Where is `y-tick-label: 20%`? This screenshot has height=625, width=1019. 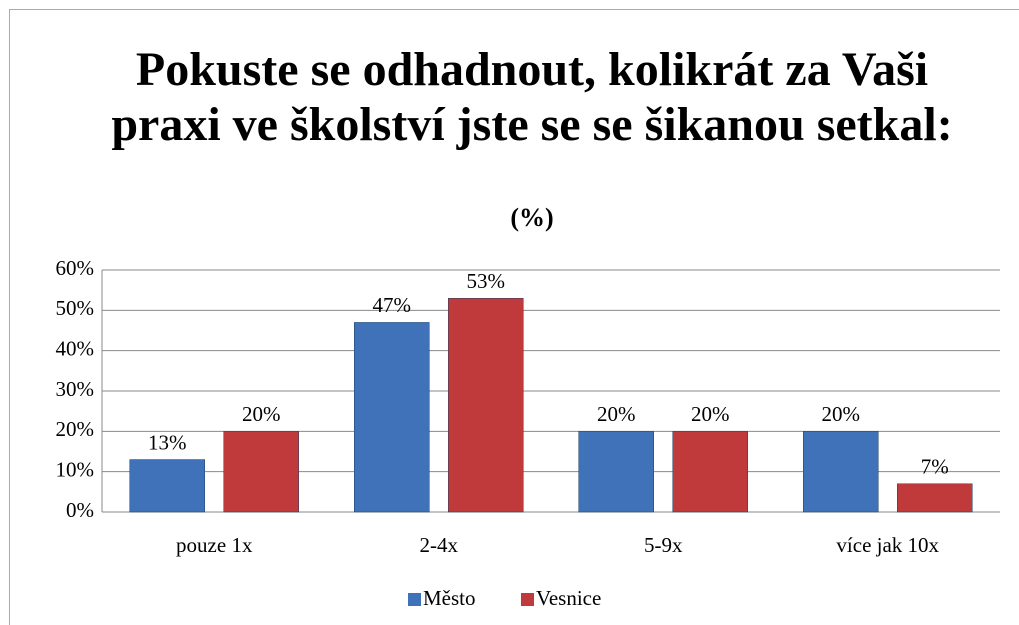 y-tick-label: 20% is located at coordinates (75, 429).